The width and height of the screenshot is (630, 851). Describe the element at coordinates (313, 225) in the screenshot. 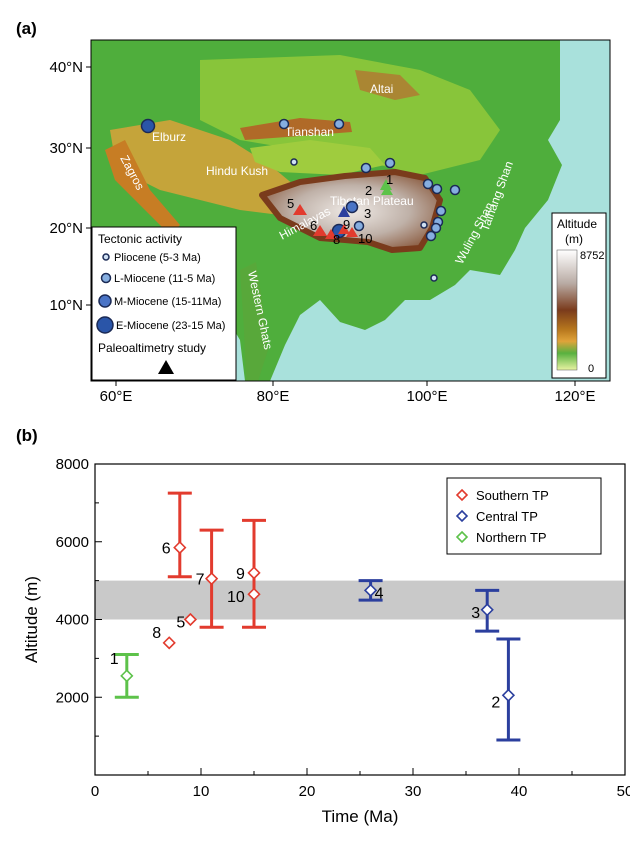

I see `site-number-6: 6` at that location.